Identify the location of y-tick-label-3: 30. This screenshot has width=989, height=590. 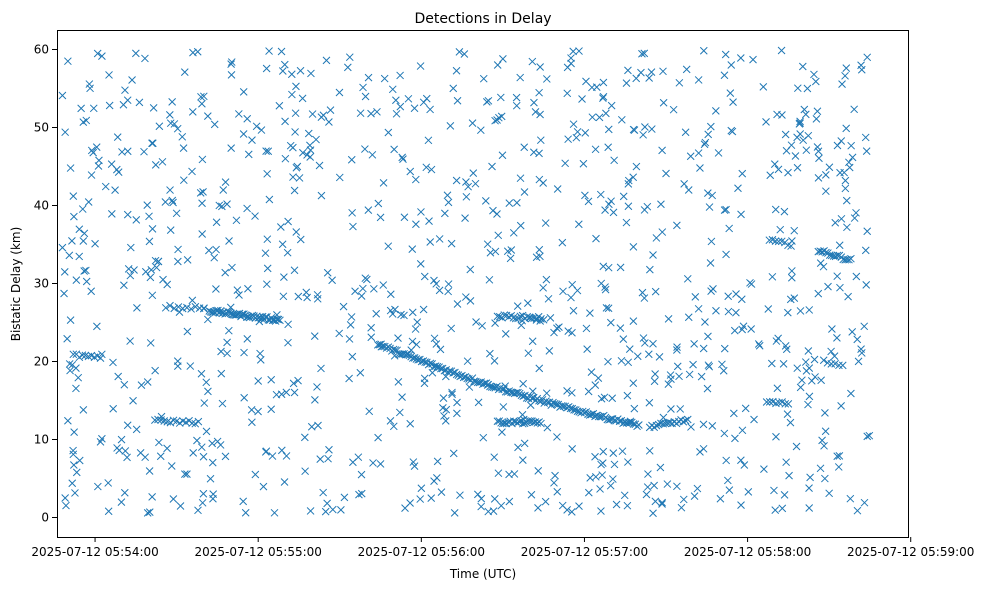
(41, 284).